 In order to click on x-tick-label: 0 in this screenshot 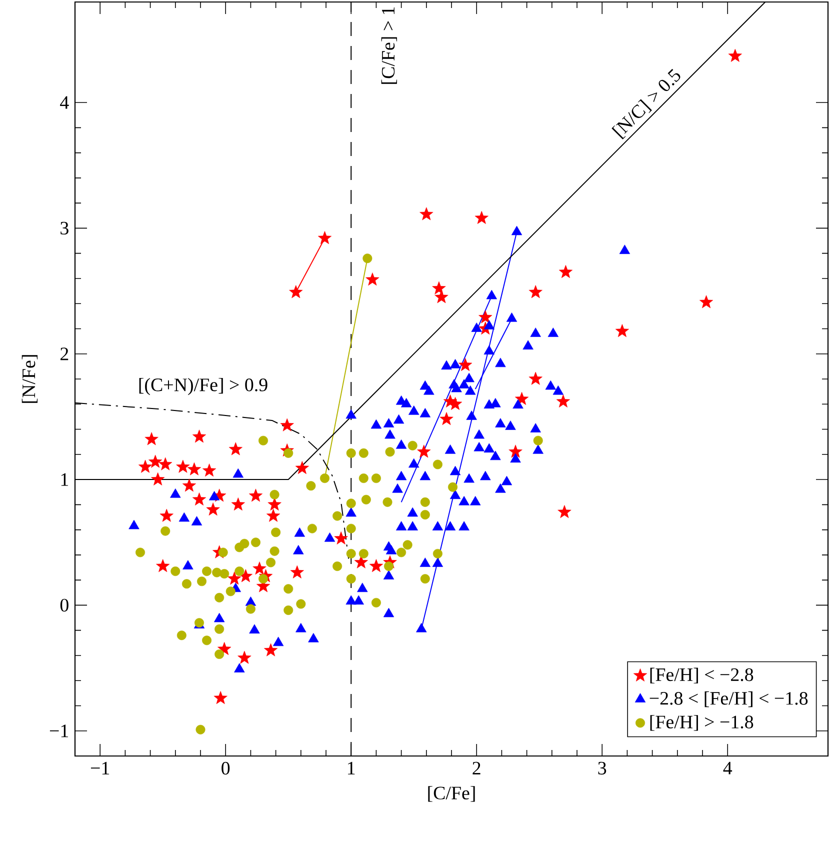, I will do `click(226, 768)`.